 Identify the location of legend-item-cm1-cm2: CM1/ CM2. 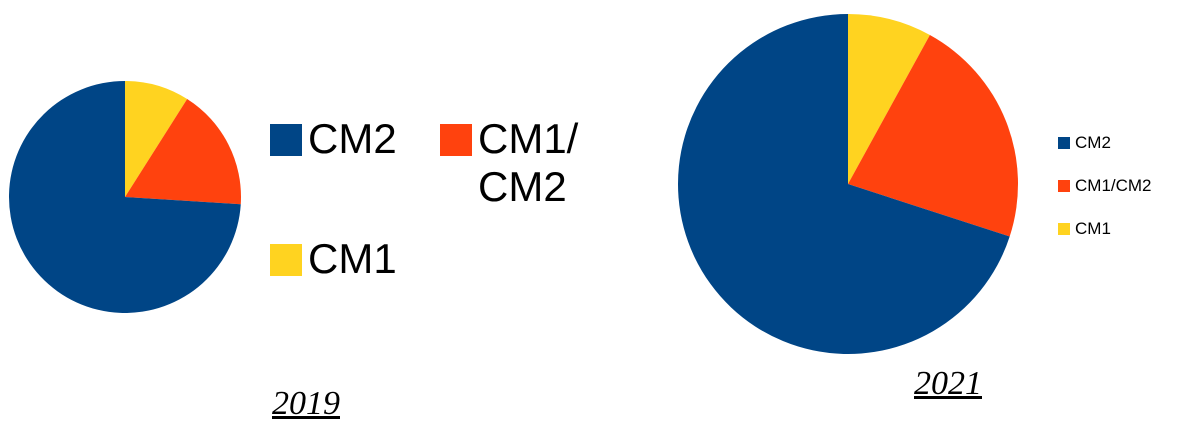
(509, 163).